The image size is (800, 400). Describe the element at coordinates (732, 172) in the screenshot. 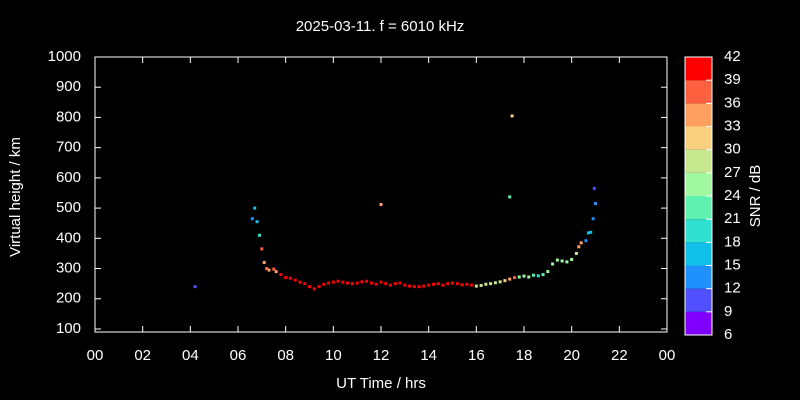

I see `colorbar-tick-label: 27` at that location.